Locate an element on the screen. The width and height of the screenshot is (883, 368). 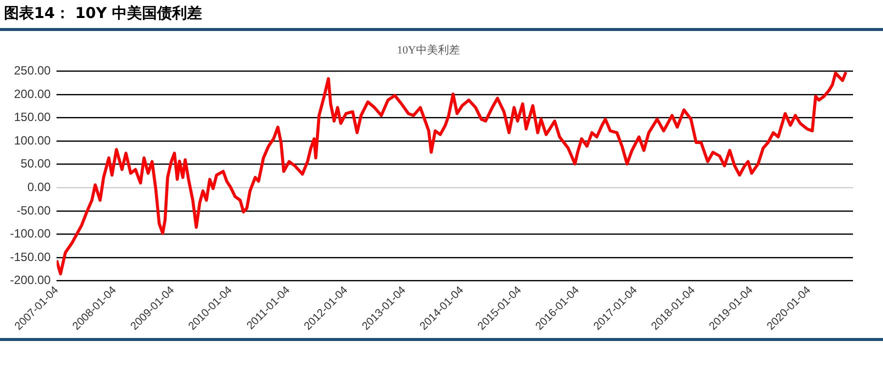
y-tick-label: -100.00 is located at coordinates (31, 233).